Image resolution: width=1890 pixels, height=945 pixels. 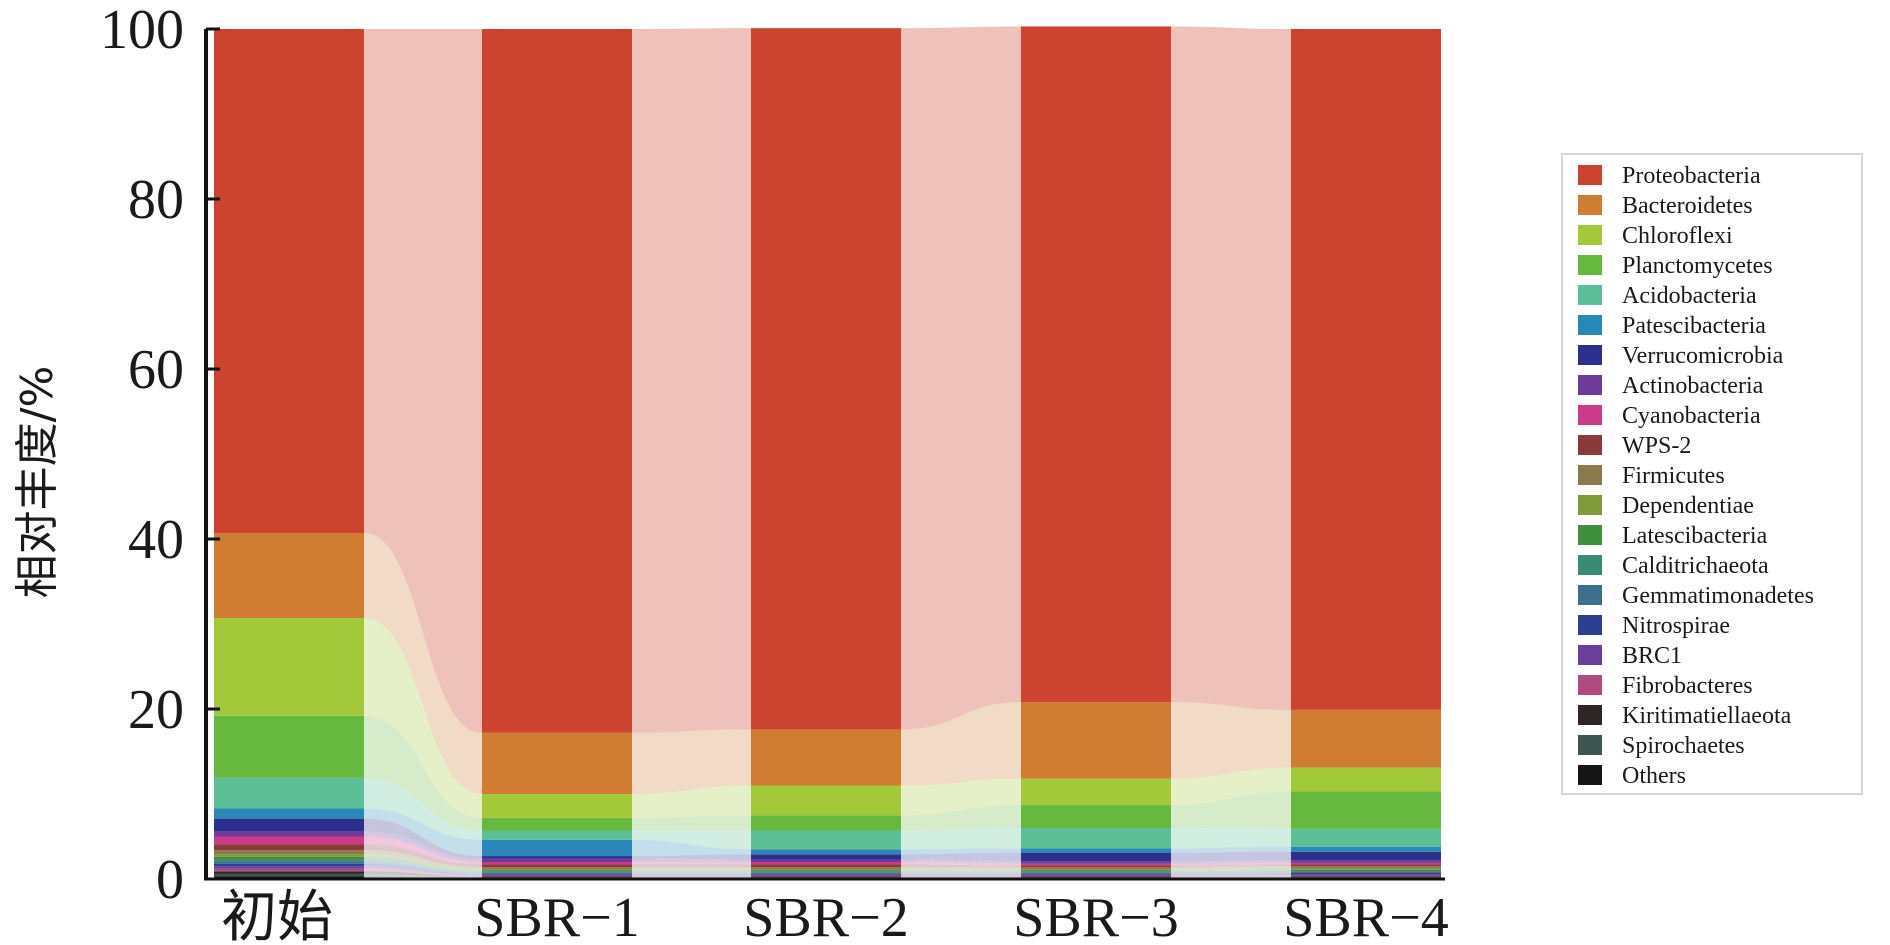 What do you see at coordinates (277, 916) in the screenshot?
I see `x-category-label: 初始` at bounding box center [277, 916].